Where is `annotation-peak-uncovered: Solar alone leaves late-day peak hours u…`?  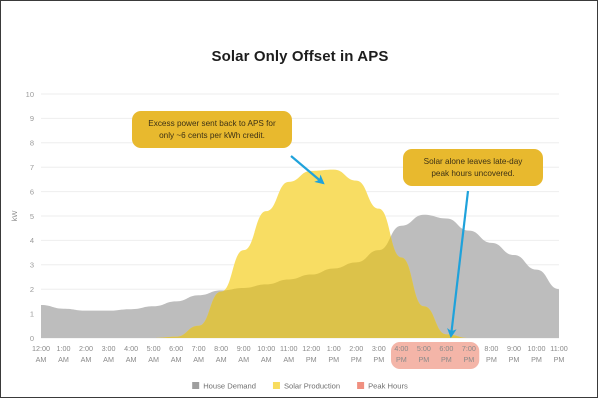 annotation-peak-uncovered: Solar alone leaves late-day peak hours u… is located at coordinates (473, 168).